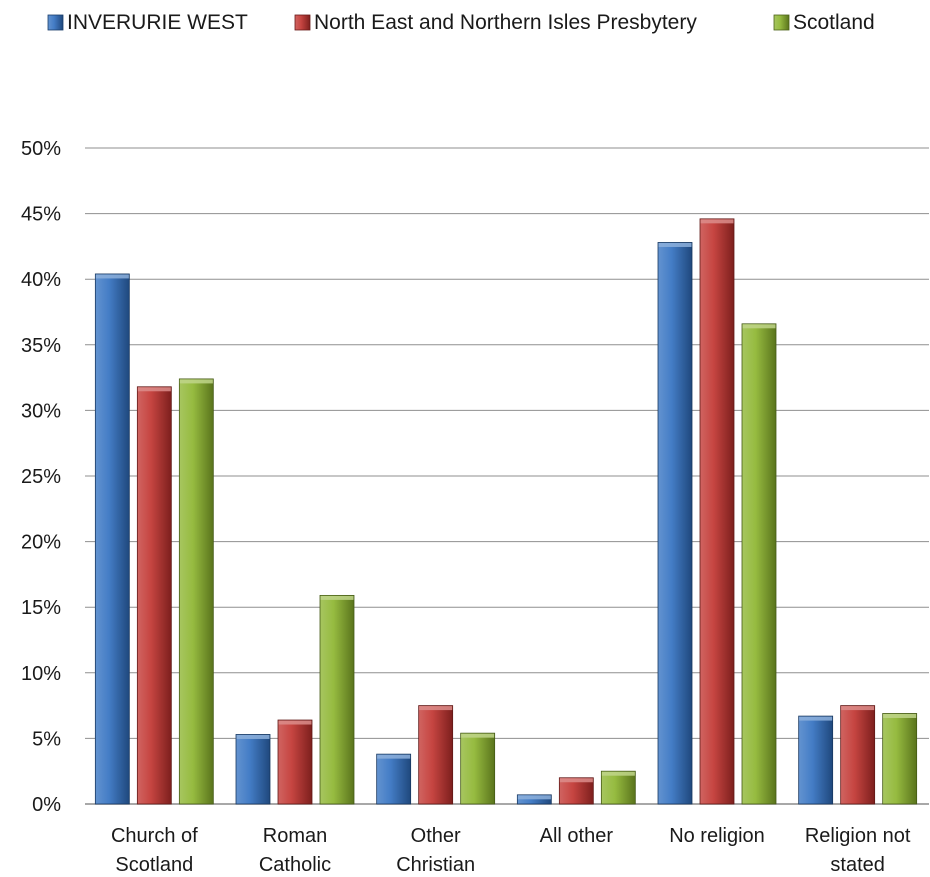 The height and width of the screenshot is (877, 930). I want to click on legend-label: Scotland, so click(834, 22).